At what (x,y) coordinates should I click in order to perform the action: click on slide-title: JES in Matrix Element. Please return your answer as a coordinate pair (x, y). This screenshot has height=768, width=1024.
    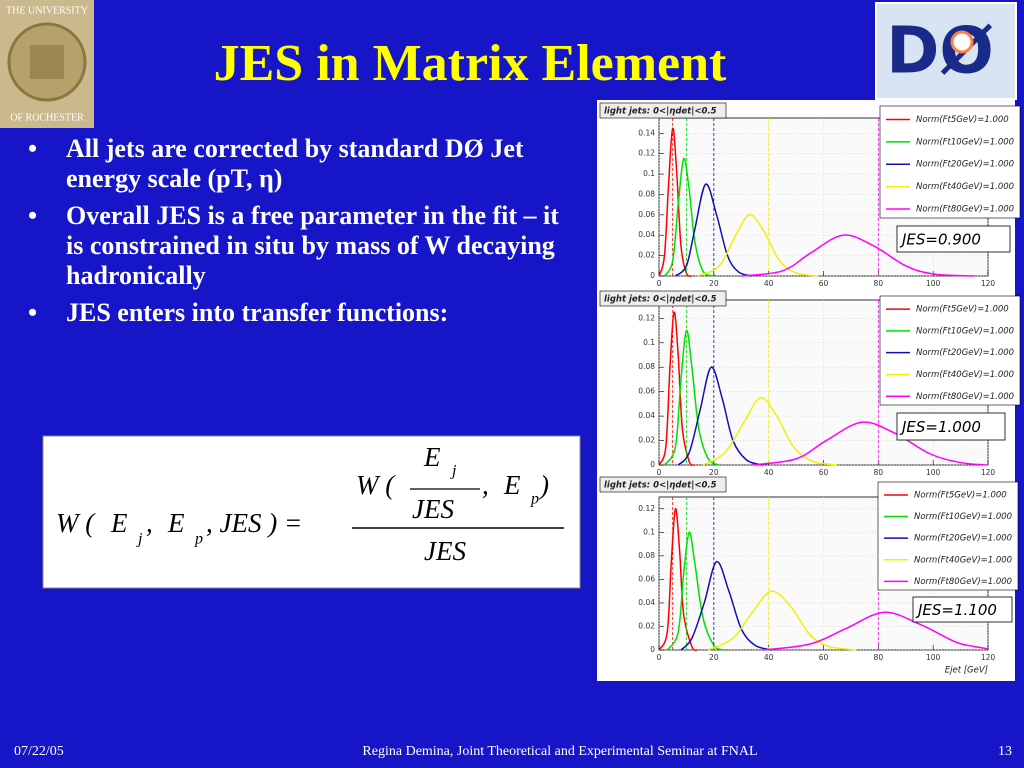
    Looking at the image, I should click on (470, 63).